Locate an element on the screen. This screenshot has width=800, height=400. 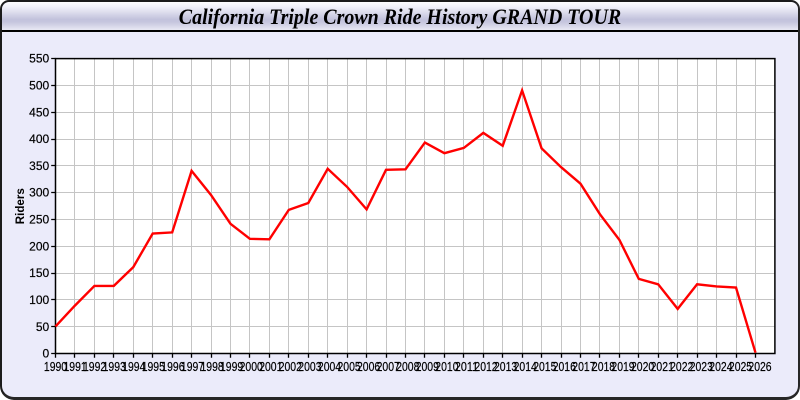
svg-text: 500 is located at coordinates (39, 86).